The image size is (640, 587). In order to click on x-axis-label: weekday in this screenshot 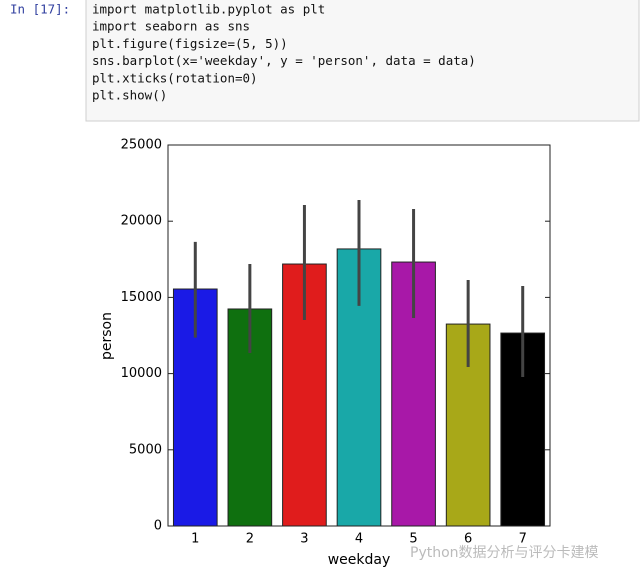, I will do `click(359, 560)`.